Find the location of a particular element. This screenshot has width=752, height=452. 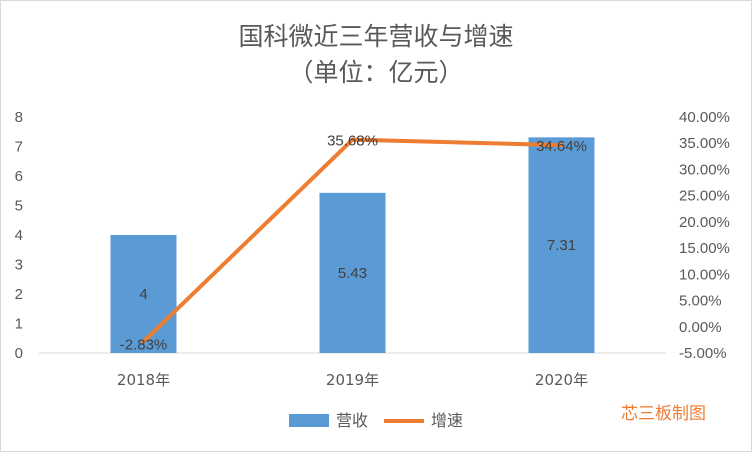

left-tick-label: 4 is located at coordinates (19, 235).